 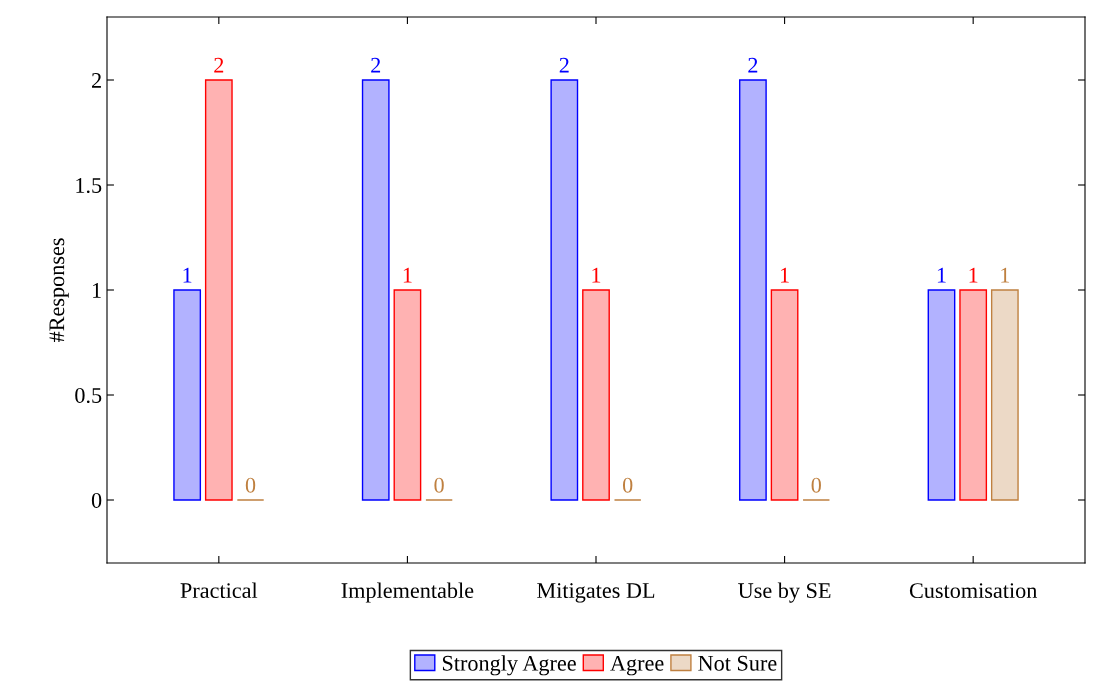 I want to click on y-tick-label: 0.5, so click(x=88, y=395).